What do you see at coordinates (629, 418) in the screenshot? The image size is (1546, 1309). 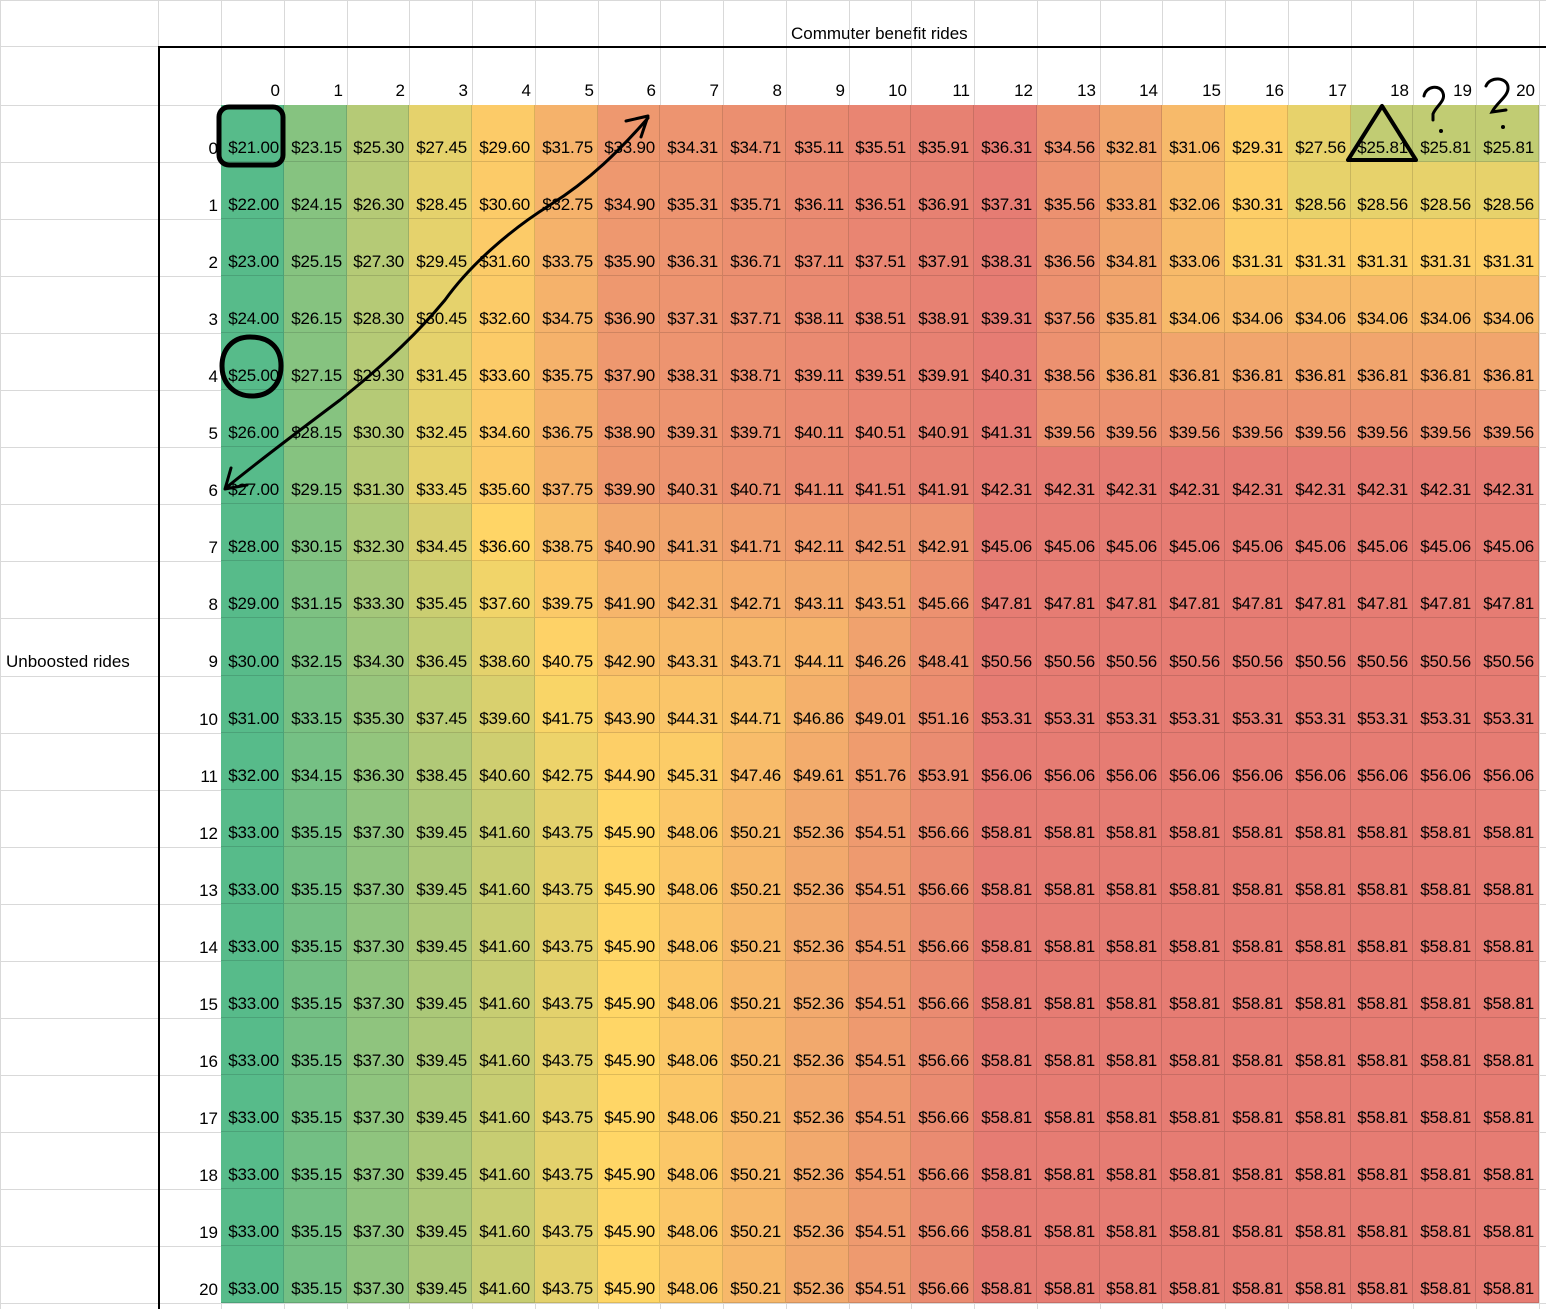 I see `table-cell: $38.90` at bounding box center [629, 418].